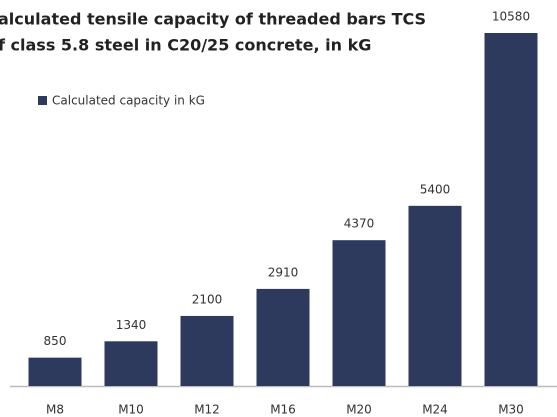 This screenshot has height=417, width=557. Describe the element at coordinates (42, 100) in the screenshot. I see `legend-swatch` at that location.